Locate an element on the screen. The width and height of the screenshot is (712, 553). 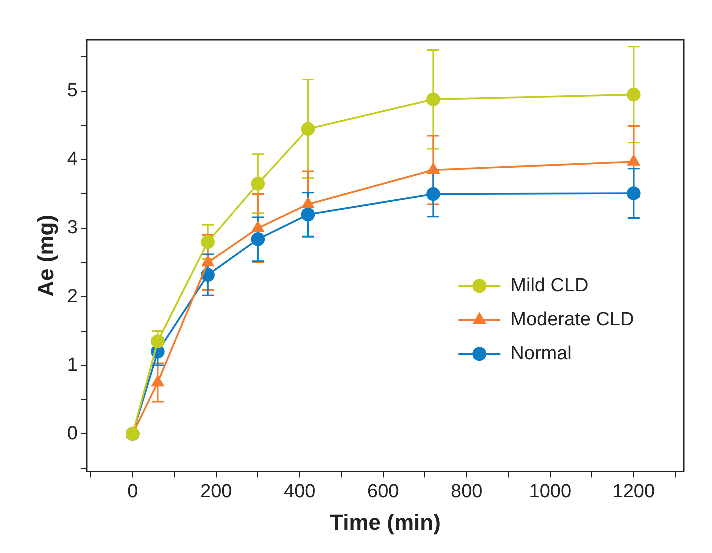
y-axis-title: Ae (mg) is located at coordinates (45, 255).